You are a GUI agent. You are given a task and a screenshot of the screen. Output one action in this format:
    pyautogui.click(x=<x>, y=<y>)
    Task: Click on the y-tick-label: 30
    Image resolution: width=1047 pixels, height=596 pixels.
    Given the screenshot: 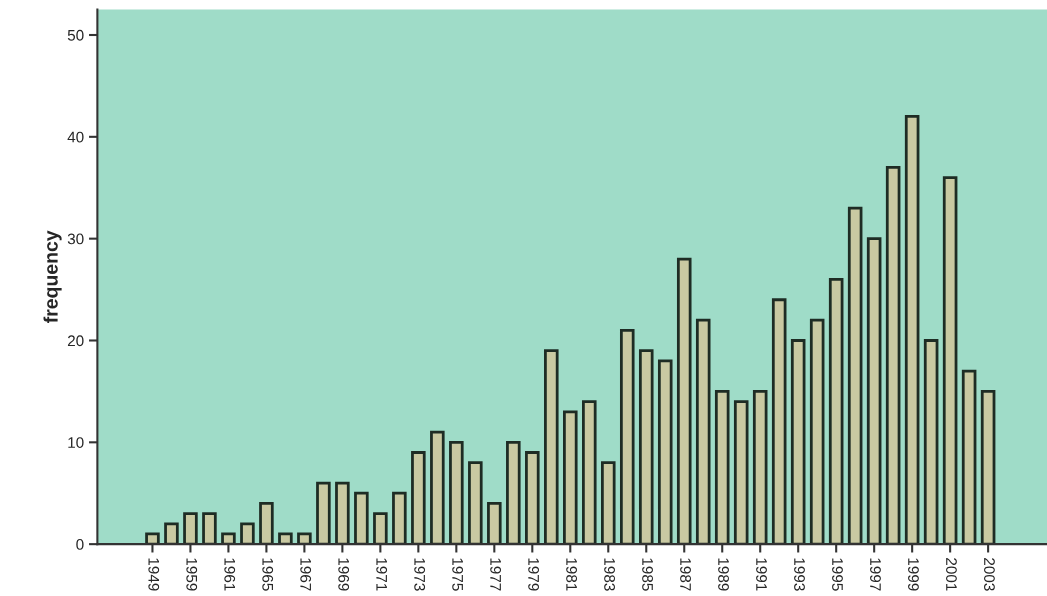 What is the action you would take?
    pyautogui.click(x=75, y=239)
    